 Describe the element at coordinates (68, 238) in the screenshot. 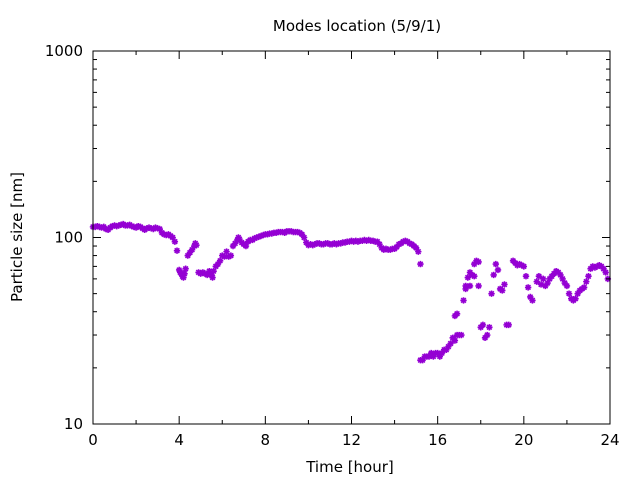

I see `y-tick-label: 100` at that location.